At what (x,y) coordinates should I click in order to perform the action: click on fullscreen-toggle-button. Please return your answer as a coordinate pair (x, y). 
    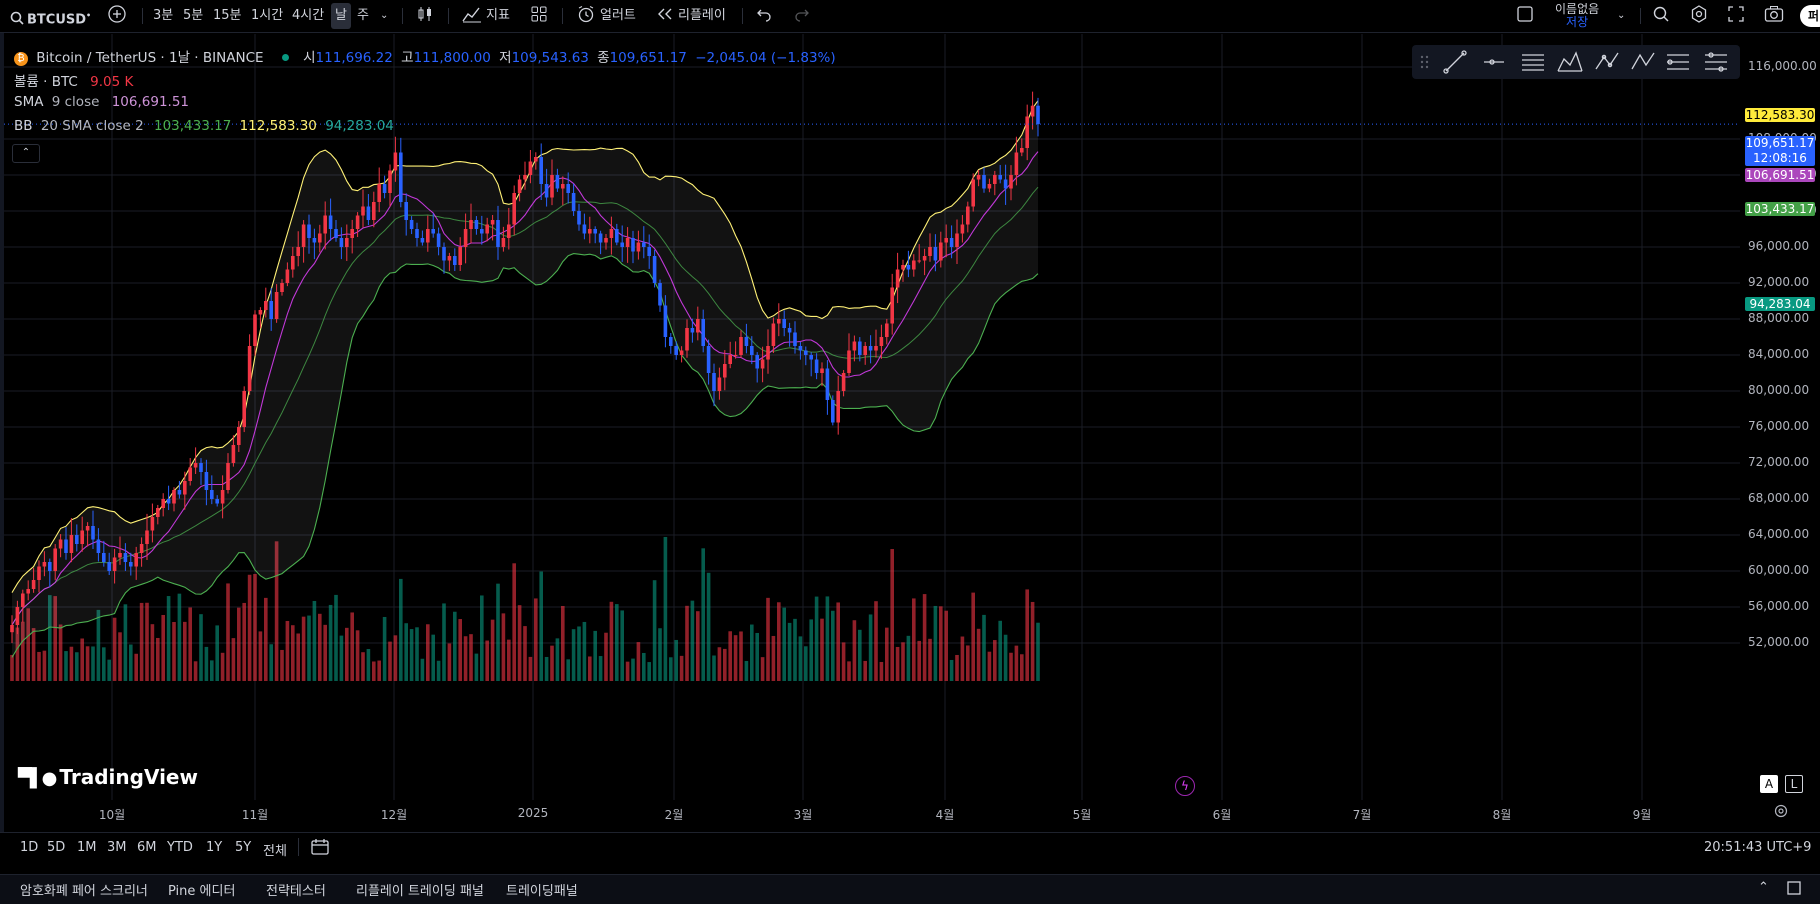
    Looking at the image, I should click on (1525, 16).